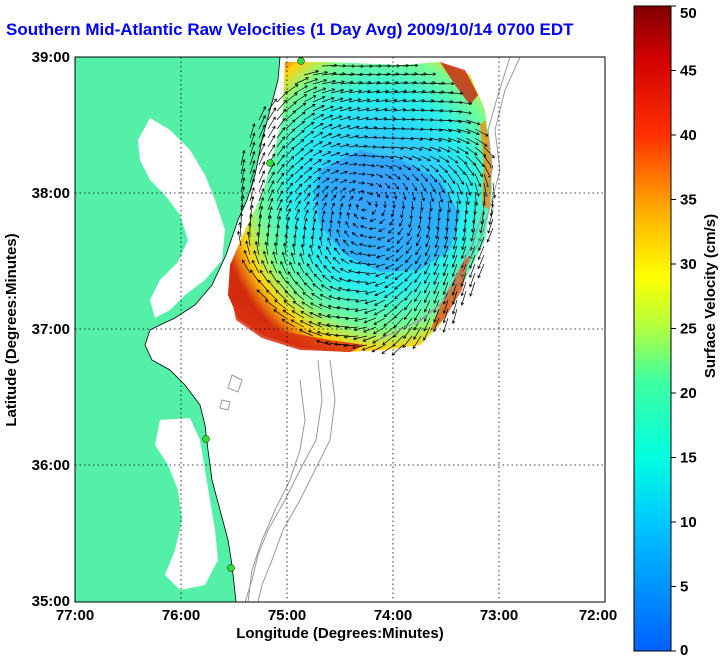 This screenshot has width=724, height=659. I want to click on colorbar-tick-label: 45, so click(688, 71).